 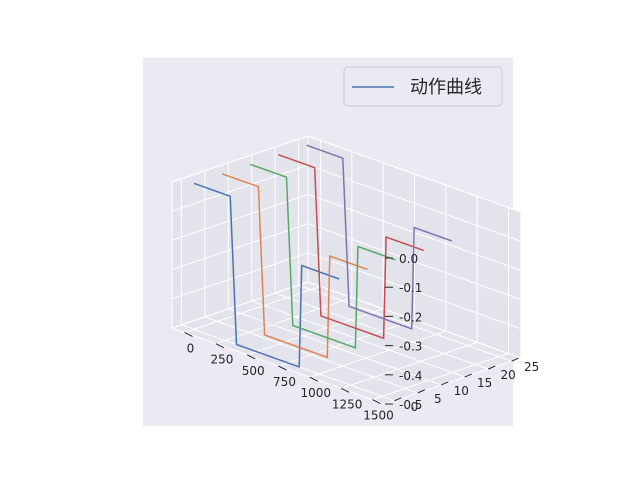 What do you see at coordinates (410, 405) in the screenshot?
I see `z-tick-label: -0.5` at bounding box center [410, 405].